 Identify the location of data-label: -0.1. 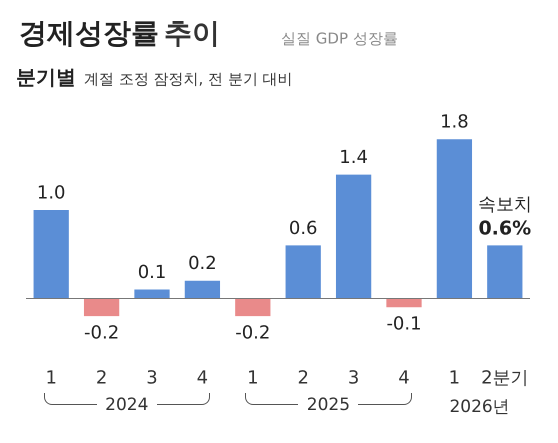
(404, 324).